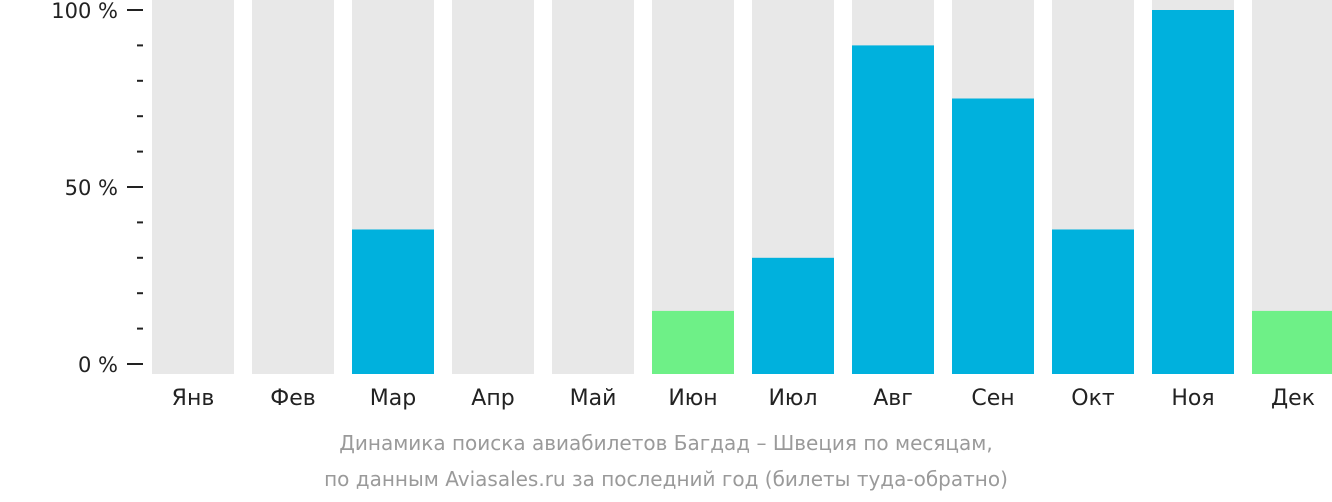  Describe the element at coordinates (692, 398) in the screenshot. I see `x-tick-label: Июн` at that location.